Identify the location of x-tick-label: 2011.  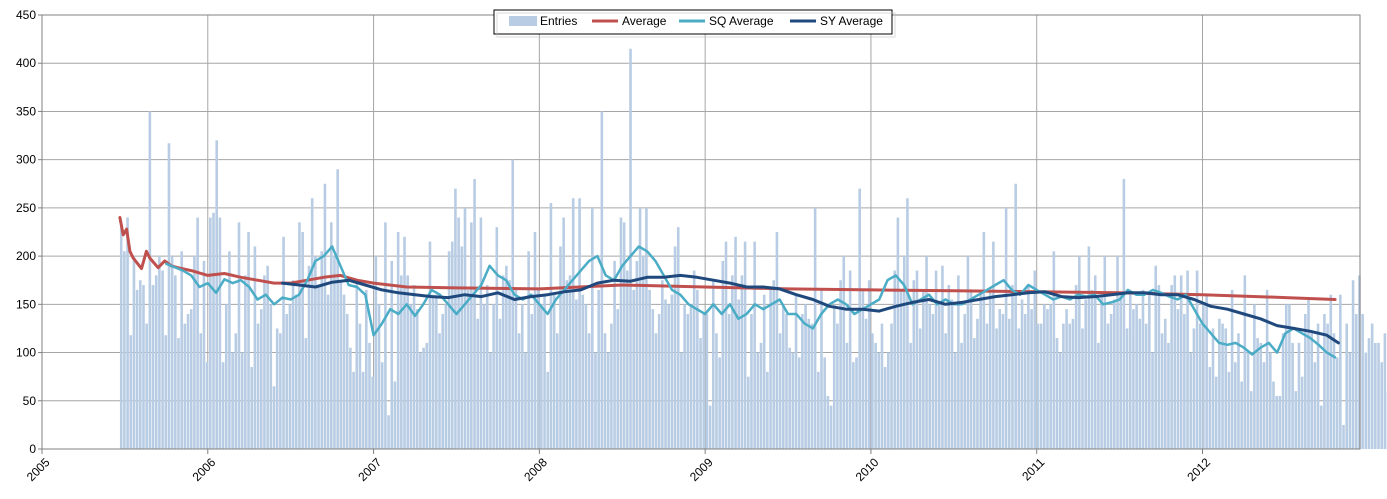
(1033, 469).